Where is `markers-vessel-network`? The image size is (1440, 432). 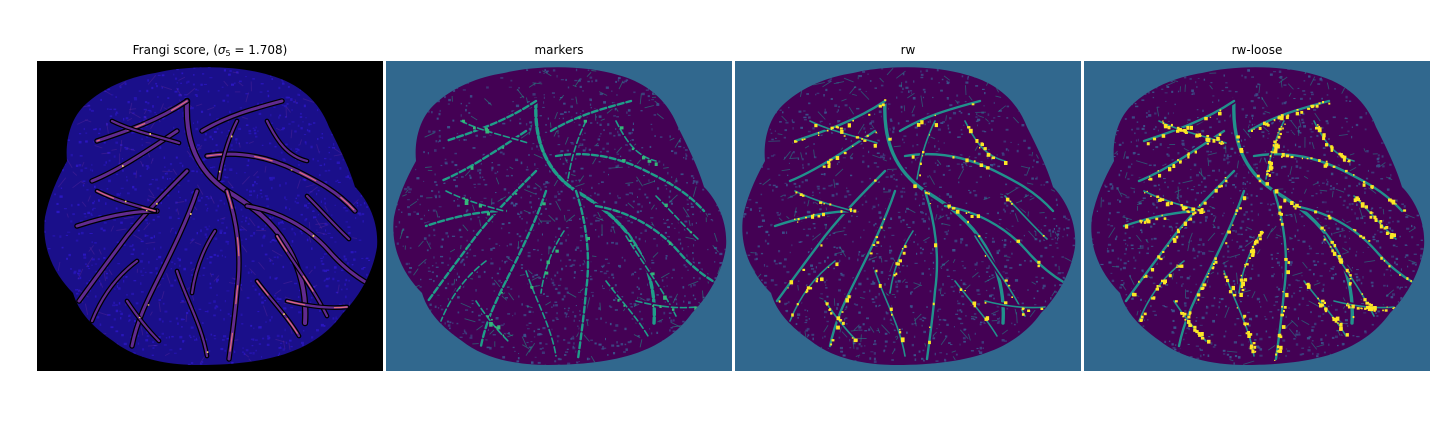 markers-vessel-network is located at coordinates (571, 229).